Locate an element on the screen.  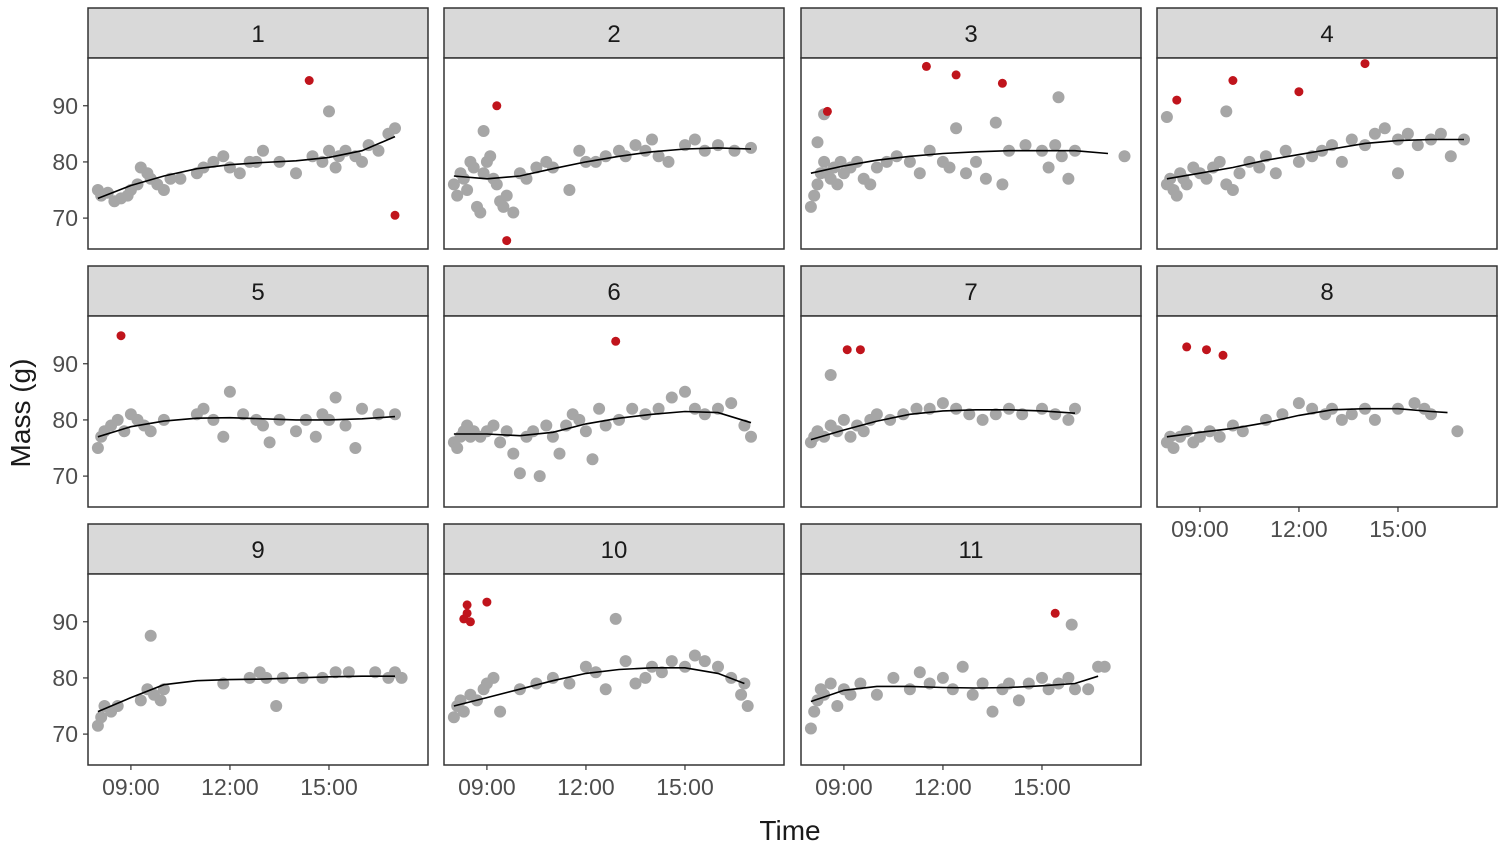
panel-border is located at coordinates (614, 411).